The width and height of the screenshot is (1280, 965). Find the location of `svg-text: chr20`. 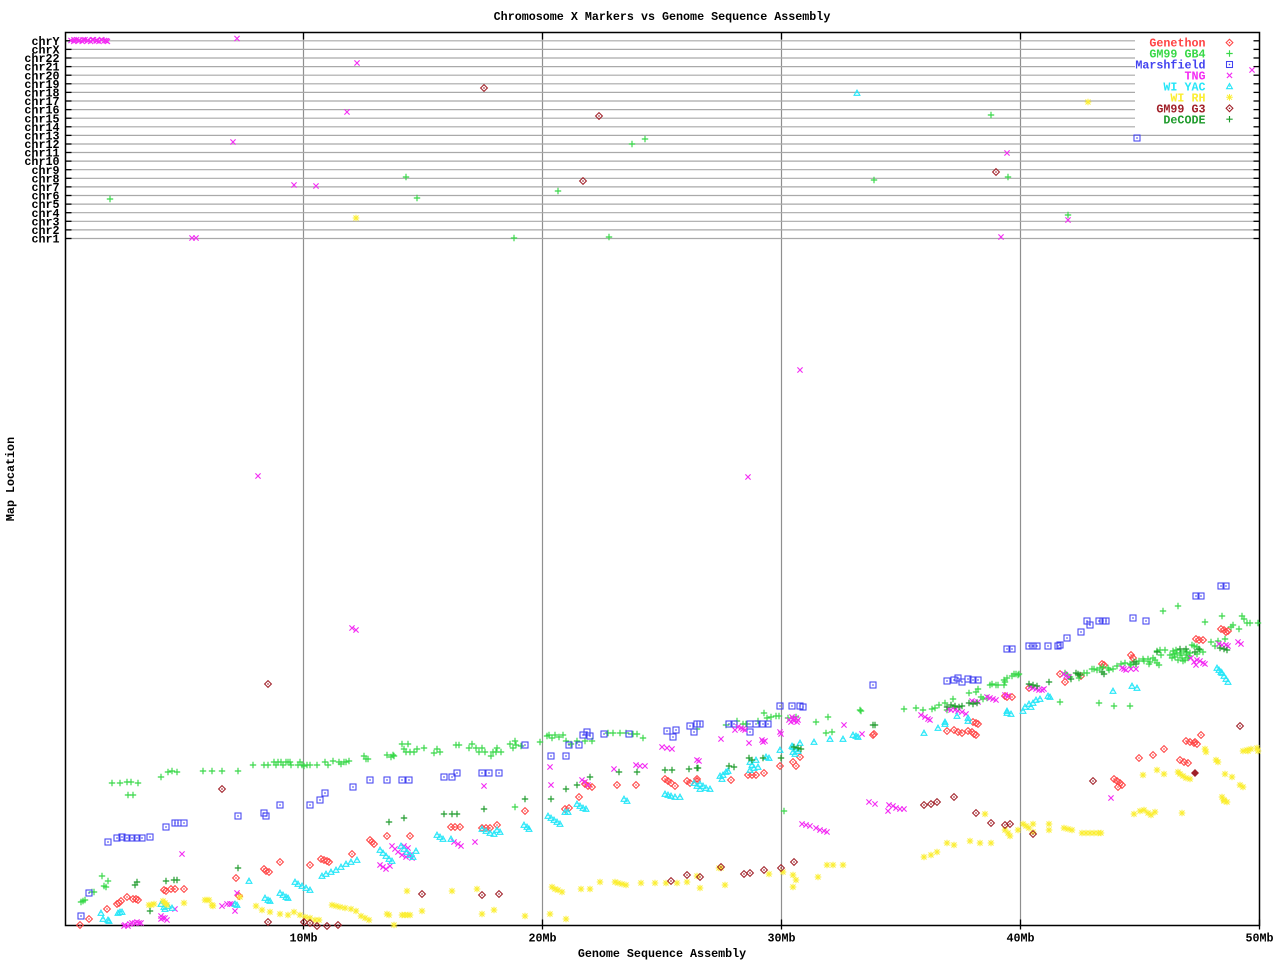

svg-text: chr20 is located at coordinates (41, 76).